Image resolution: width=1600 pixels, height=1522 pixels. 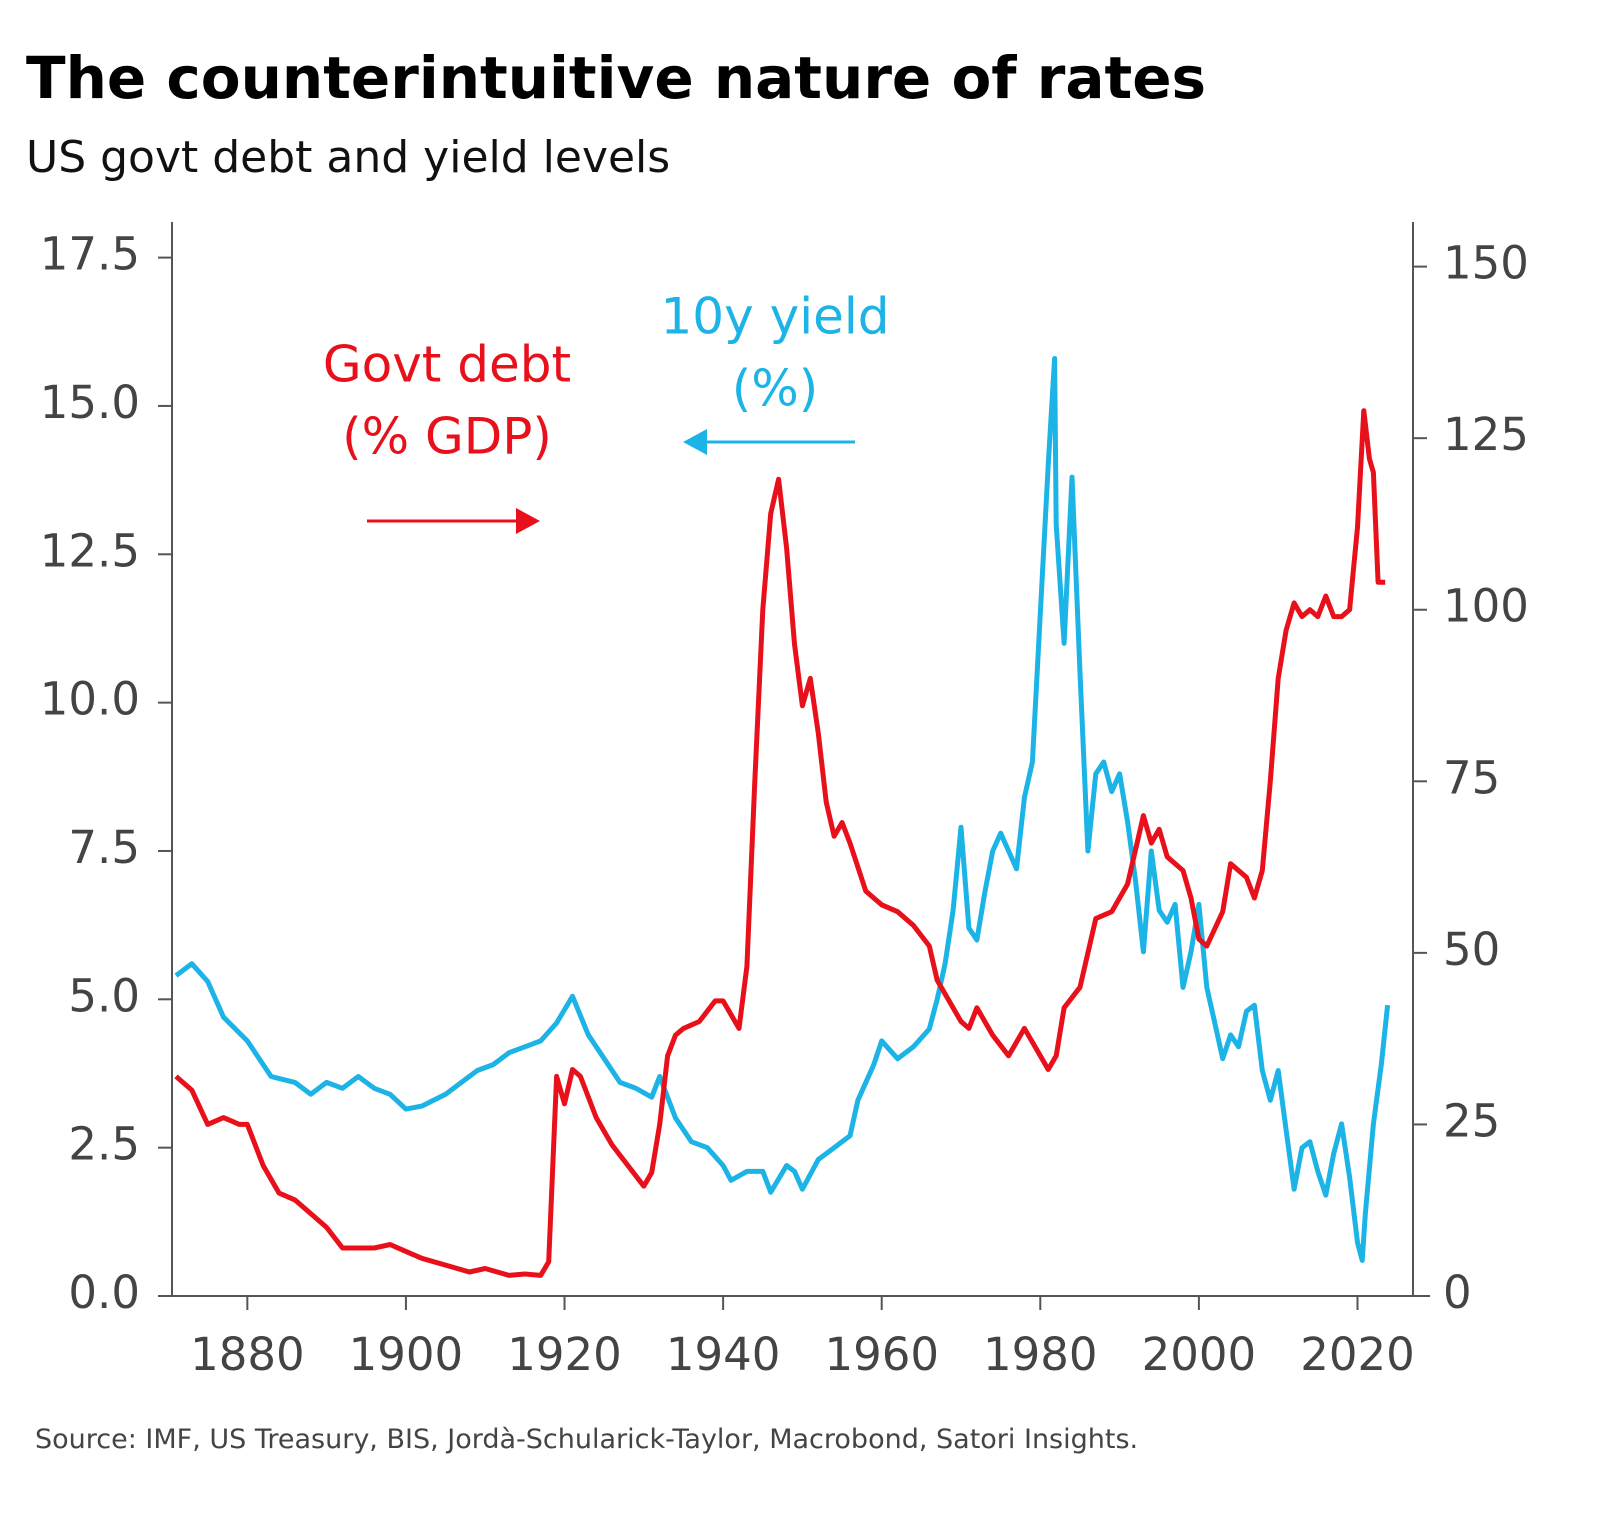 I want to click on annotation: 10y yield, so click(x=775, y=317).